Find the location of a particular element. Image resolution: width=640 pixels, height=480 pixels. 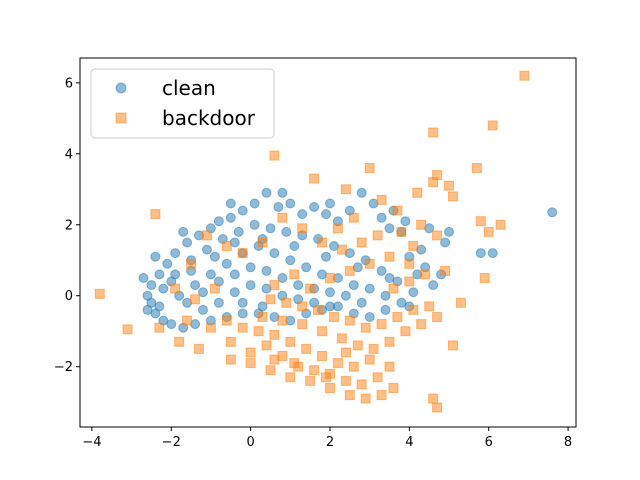

legend-marker-backdoor is located at coordinates (121, 118).